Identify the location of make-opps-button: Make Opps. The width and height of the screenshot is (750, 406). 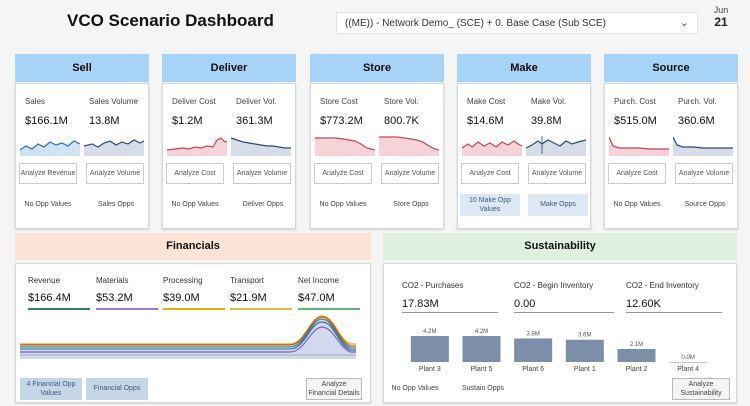
(558, 205).